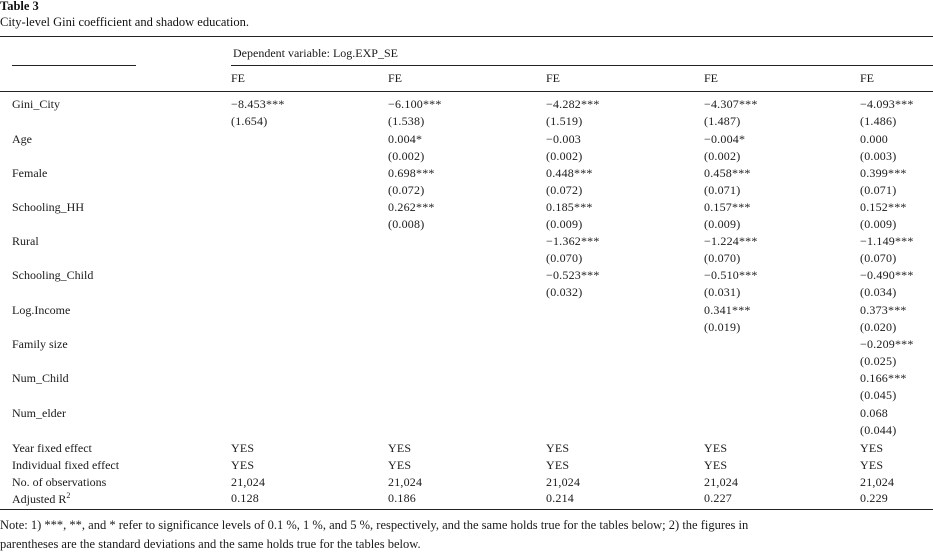 Image resolution: width=933 pixels, height=554 pixels. Describe the element at coordinates (573, 104) in the screenshot. I see `coefficient-cell: −4.282***` at that location.